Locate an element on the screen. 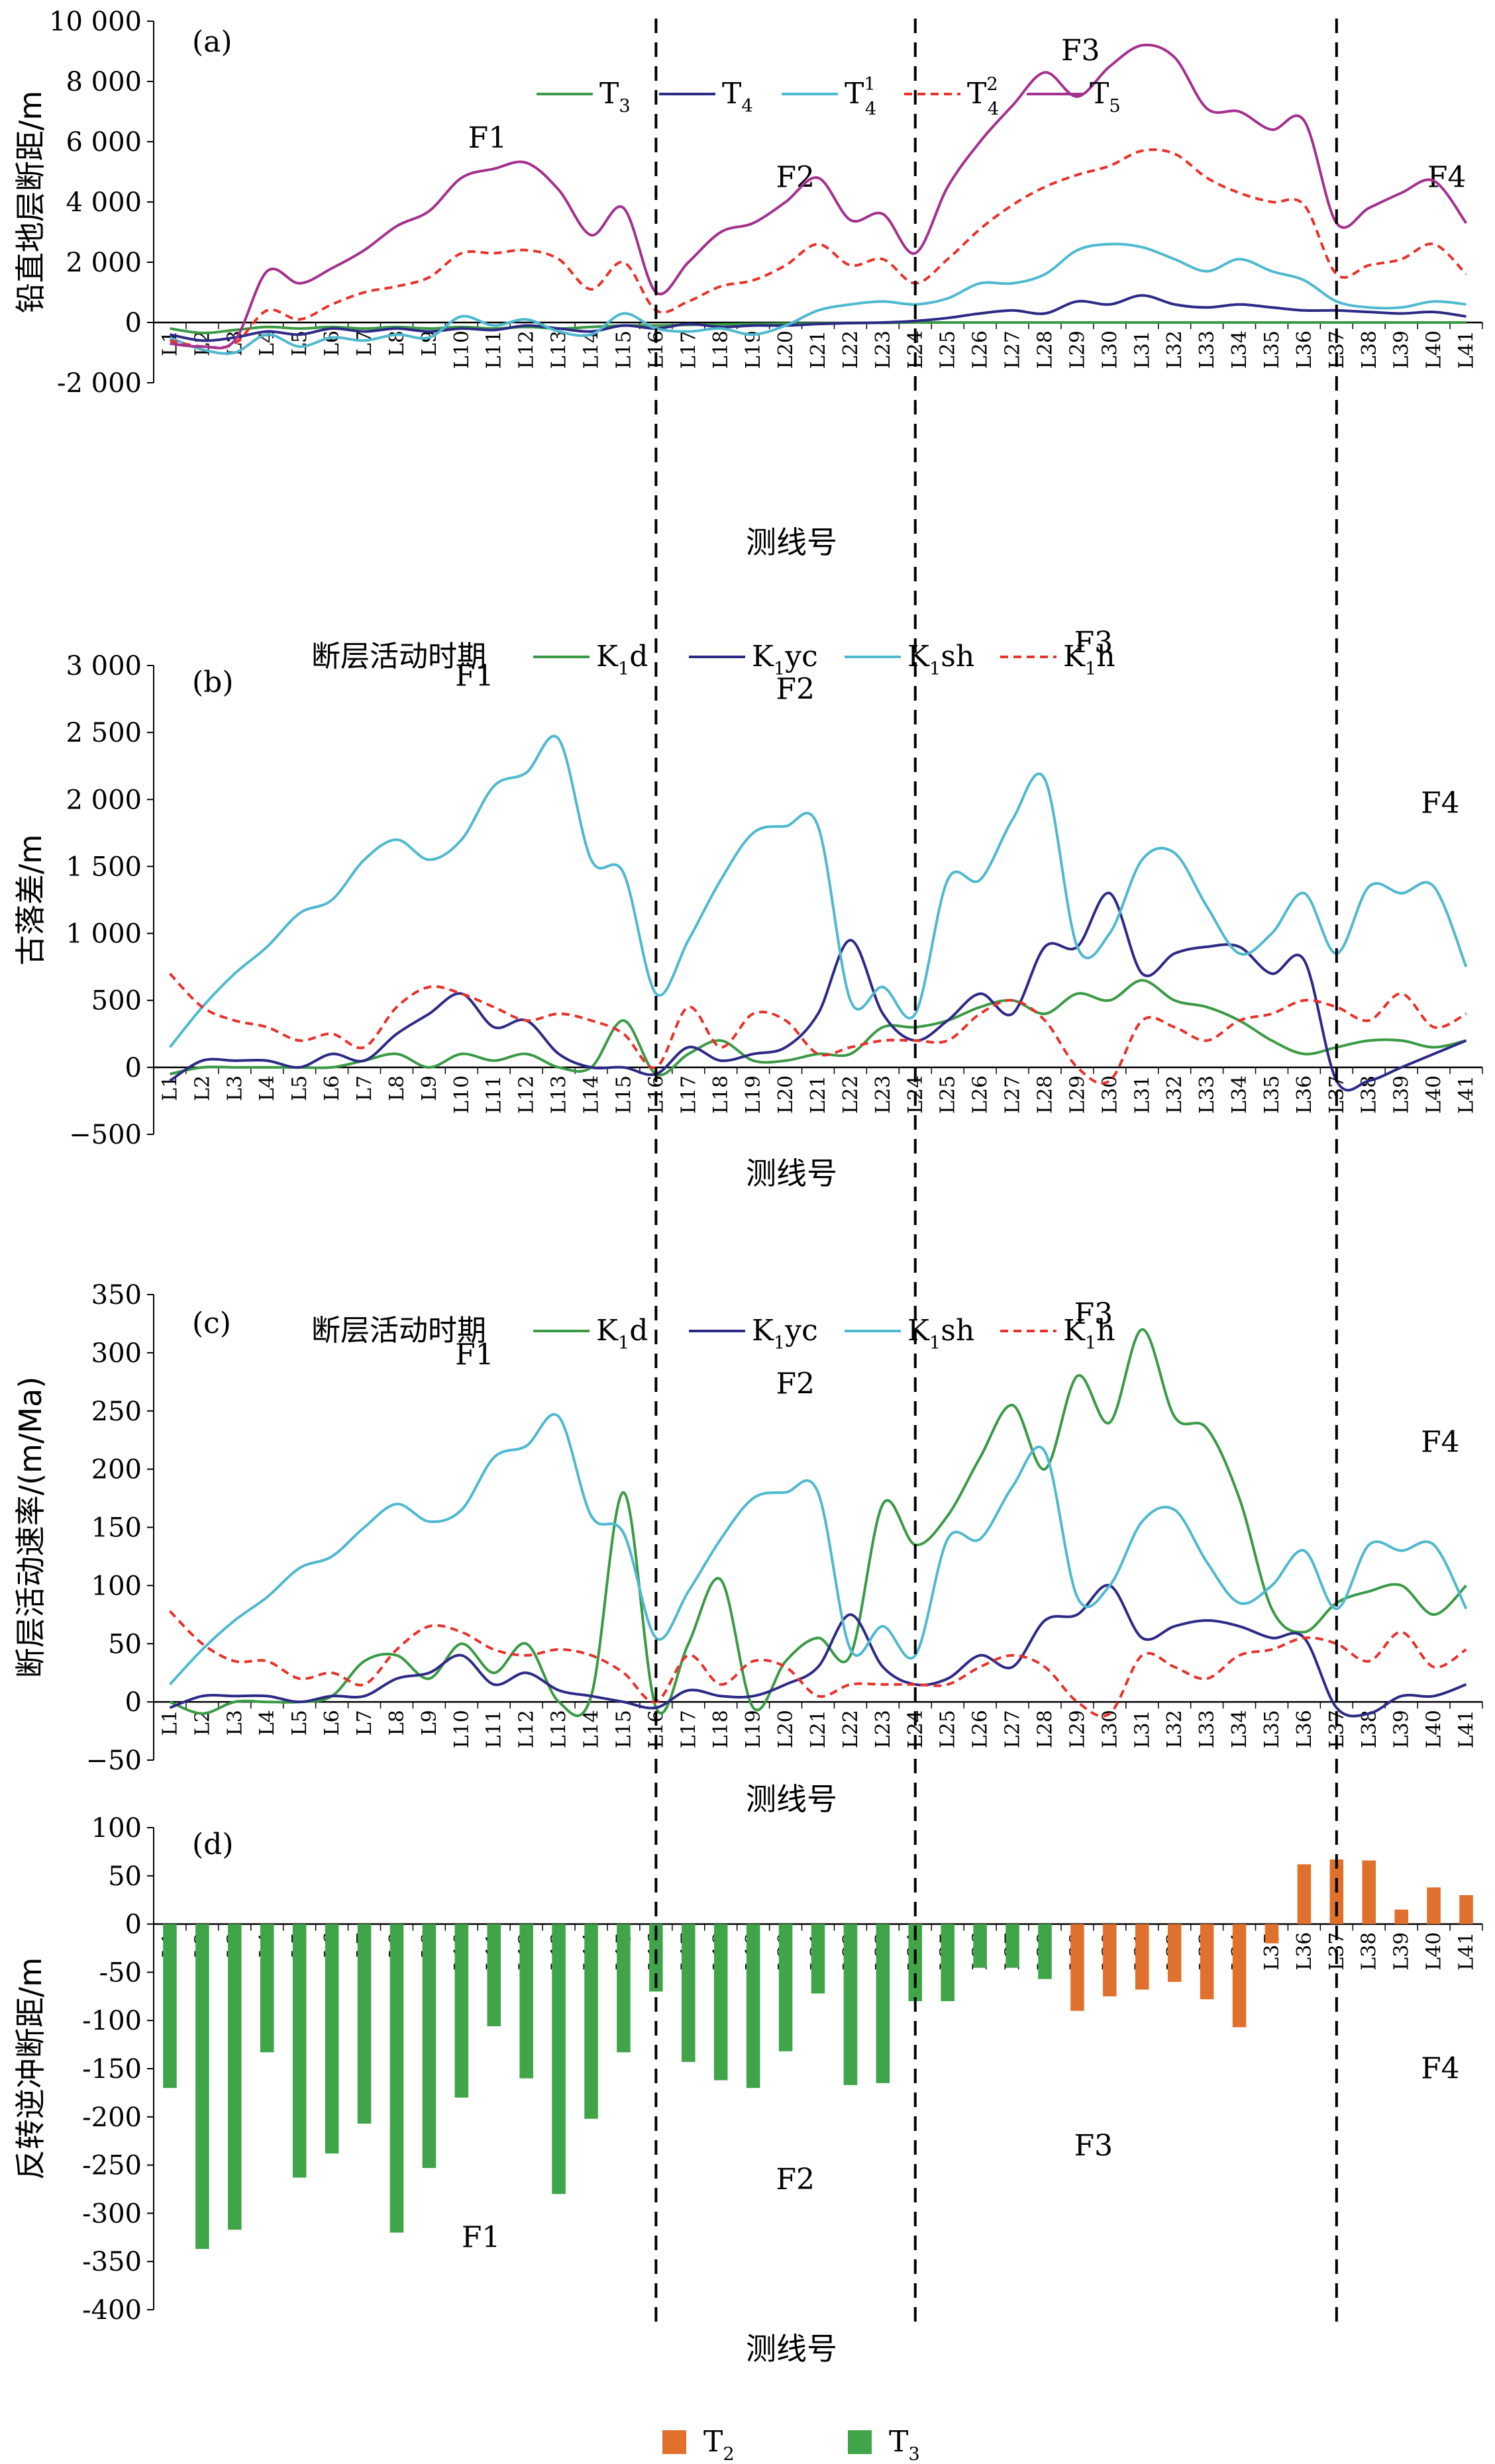 Image resolution: width=1495 pixels, height=2464 pixels. x-tick-label: L9 is located at coordinates (429, 1723).